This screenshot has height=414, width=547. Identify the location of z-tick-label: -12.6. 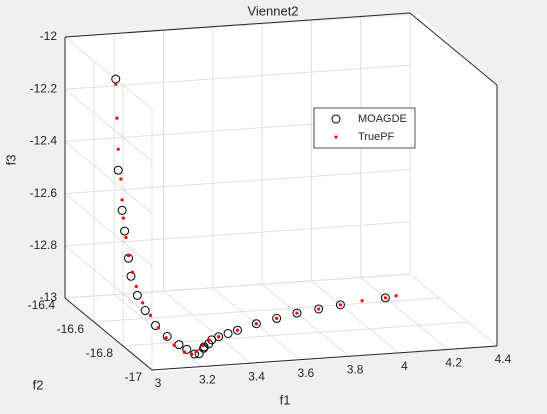
(44, 193).